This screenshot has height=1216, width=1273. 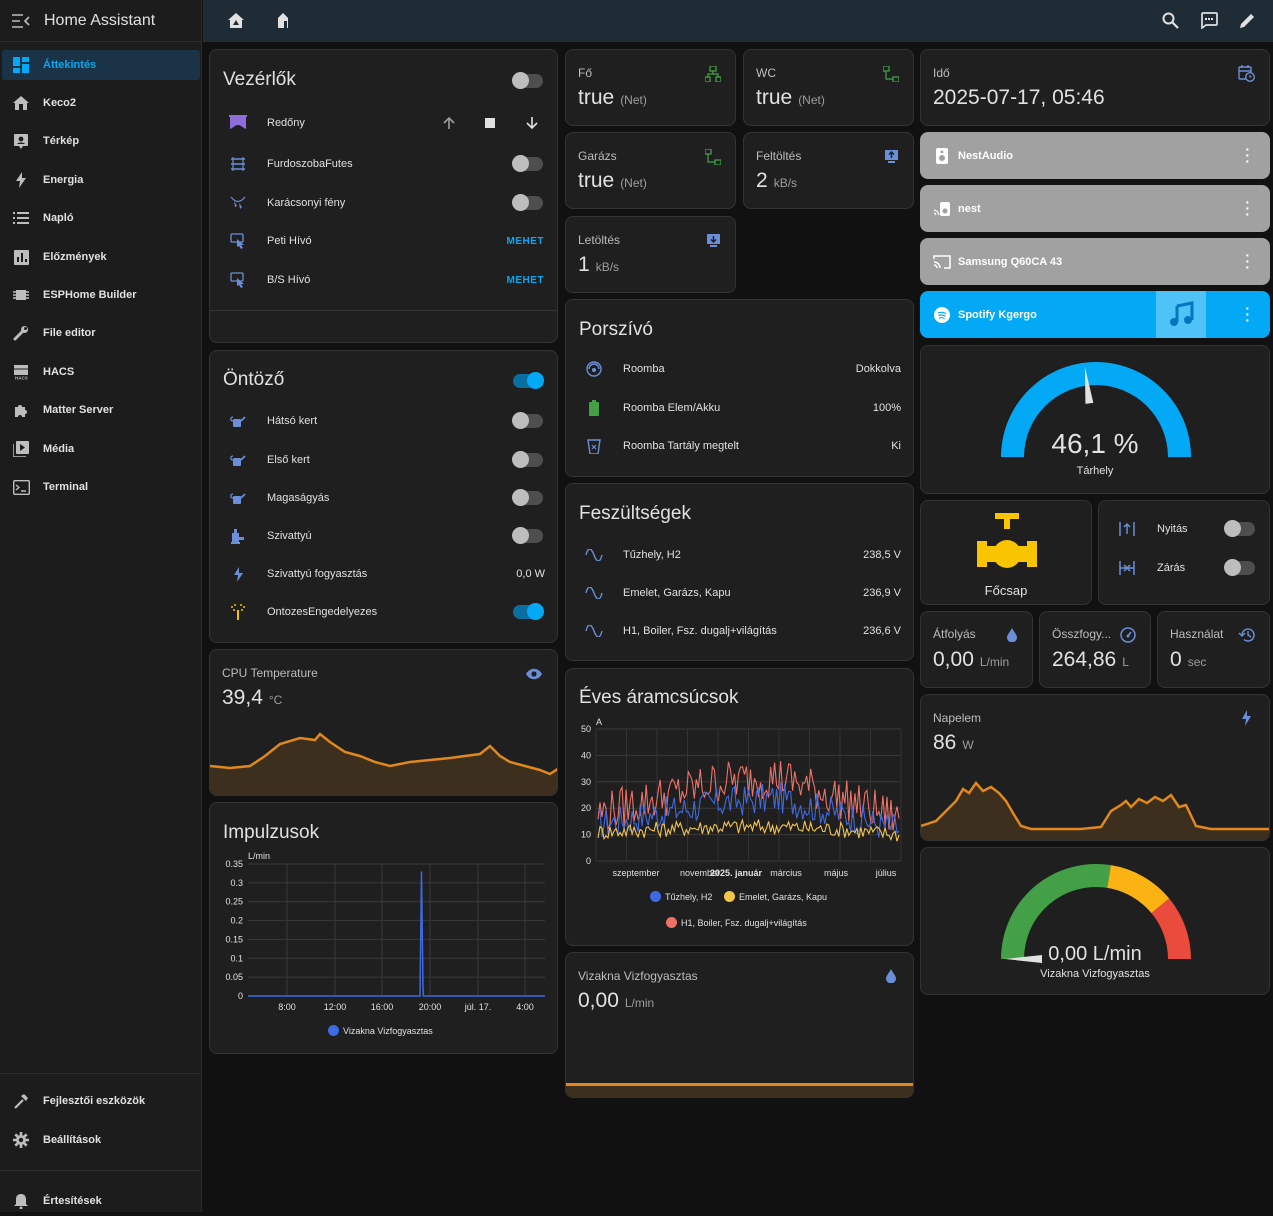 What do you see at coordinates (976, 649) in the screenshot?
I see `atfolyas-card: Átfolyás 0,00 L/min` at bounding box center [976, 649].